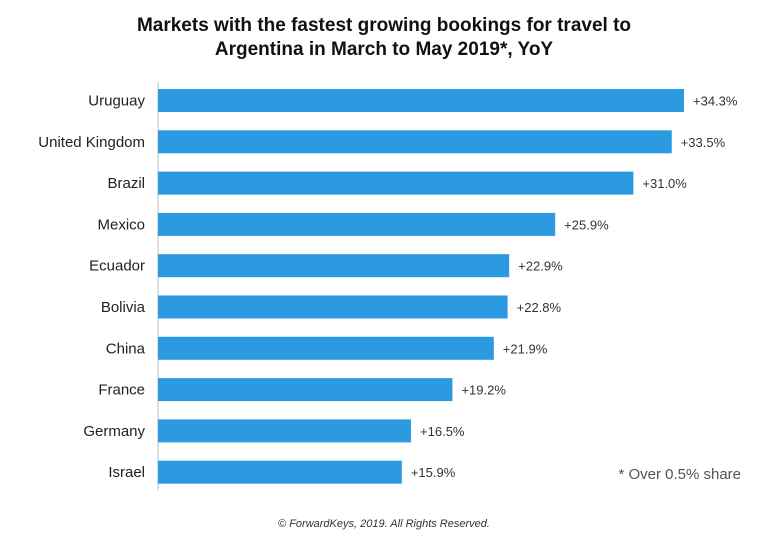 The height and width of the screenshot is (550, 768). Describe the element at coordinates (116, 101) in the screenshot. I see `category-label: Uruguay` at that location.